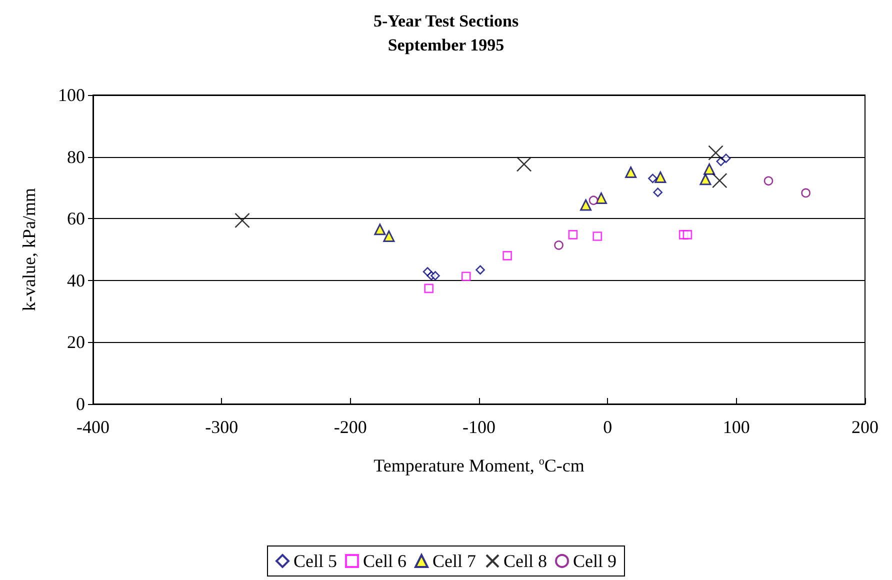  I want to click on x-tick-label: 0, so click(607, 427).